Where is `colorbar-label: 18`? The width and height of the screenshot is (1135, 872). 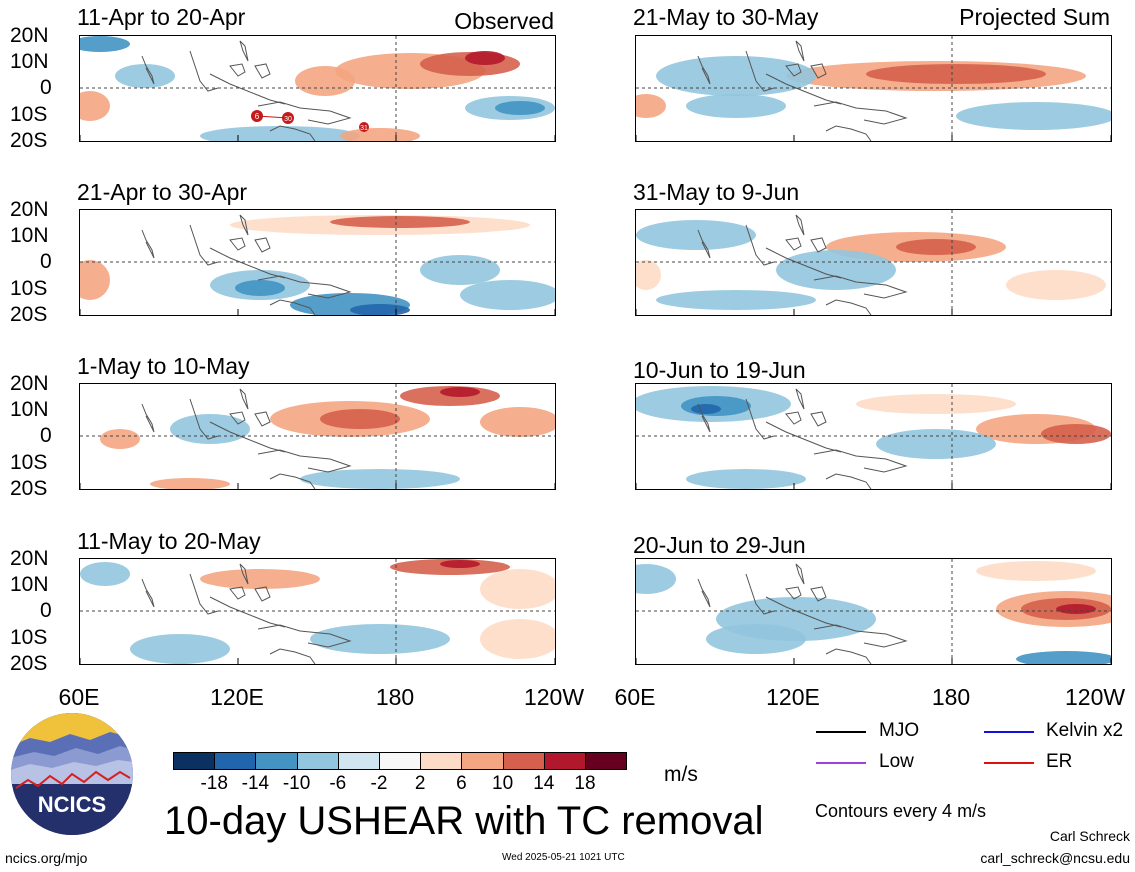
colorbar-label: 18 is located at coordinates (585, 783).